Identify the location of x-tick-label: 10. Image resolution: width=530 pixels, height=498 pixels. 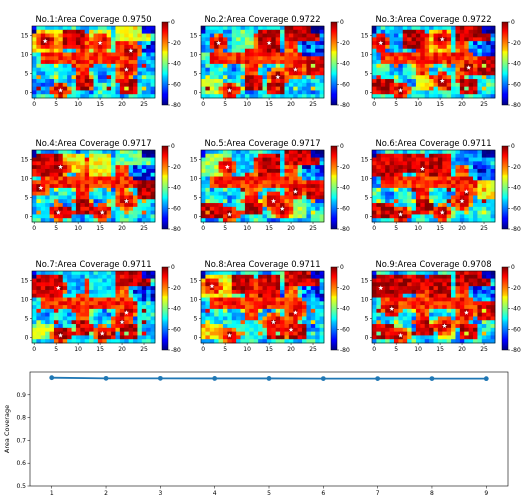
(418, 104).